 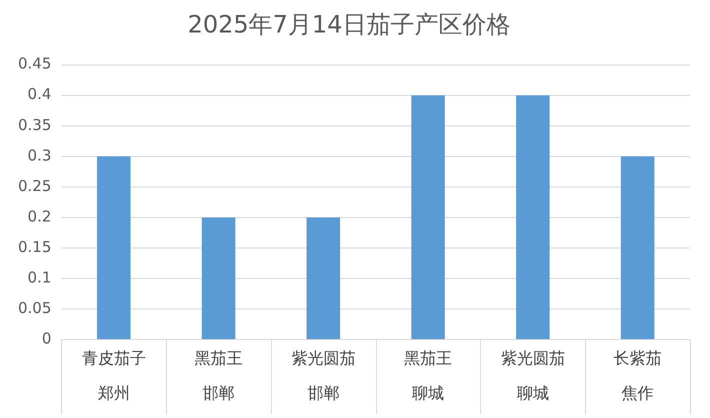 I want to click on y-tick-label: 0.45, so click(x=35, y=63).